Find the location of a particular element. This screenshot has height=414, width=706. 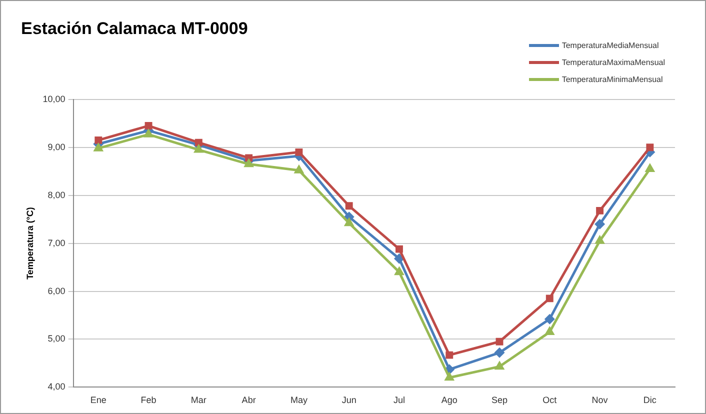

x-tick-label: Ene is located at coordinates (98, 400).